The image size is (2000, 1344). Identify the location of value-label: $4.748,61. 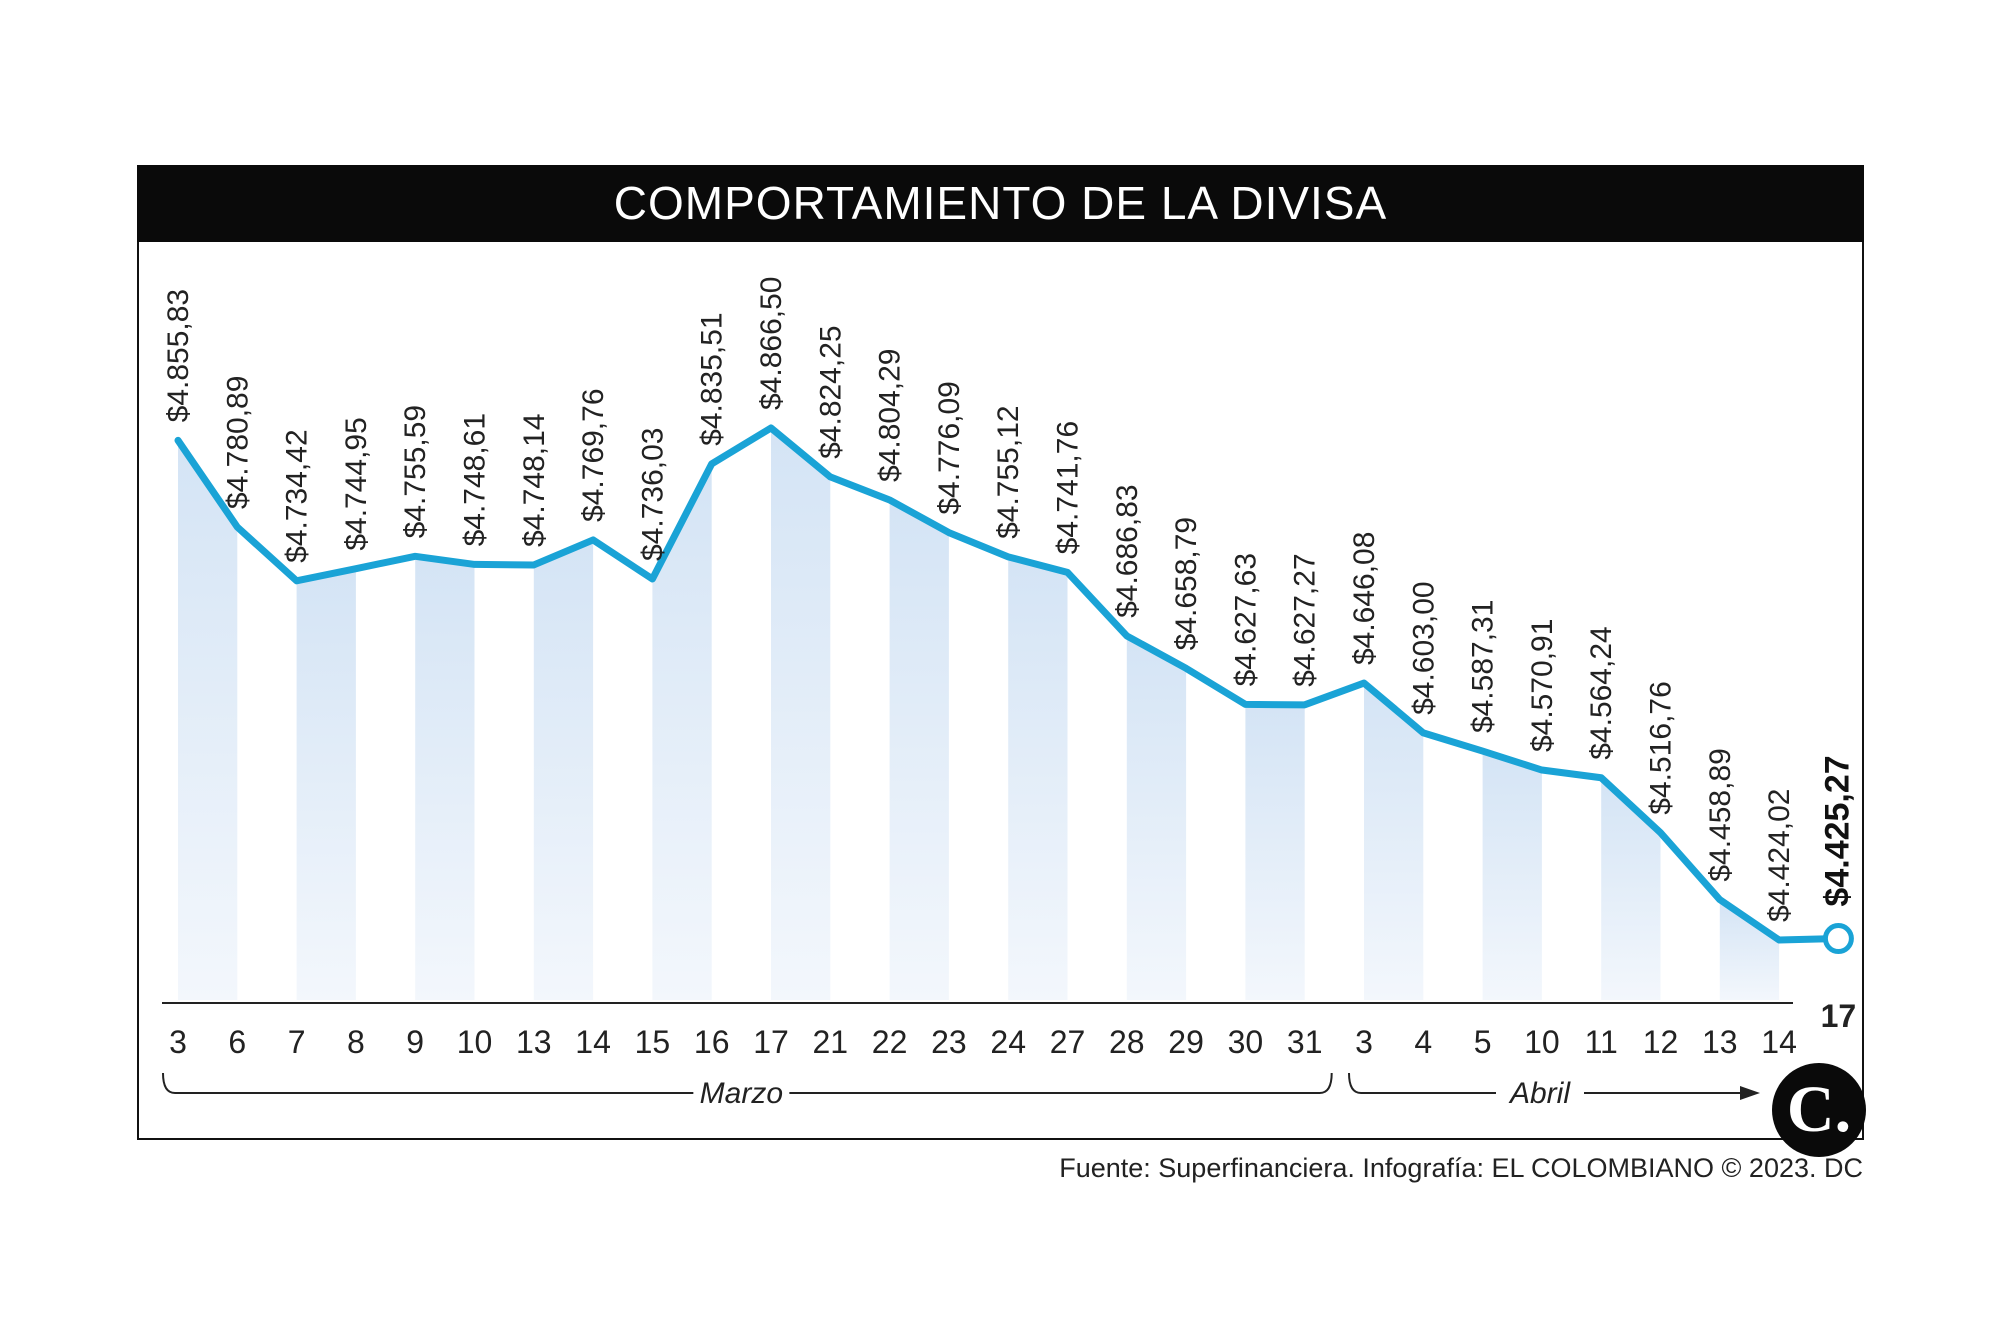
(475, 479).